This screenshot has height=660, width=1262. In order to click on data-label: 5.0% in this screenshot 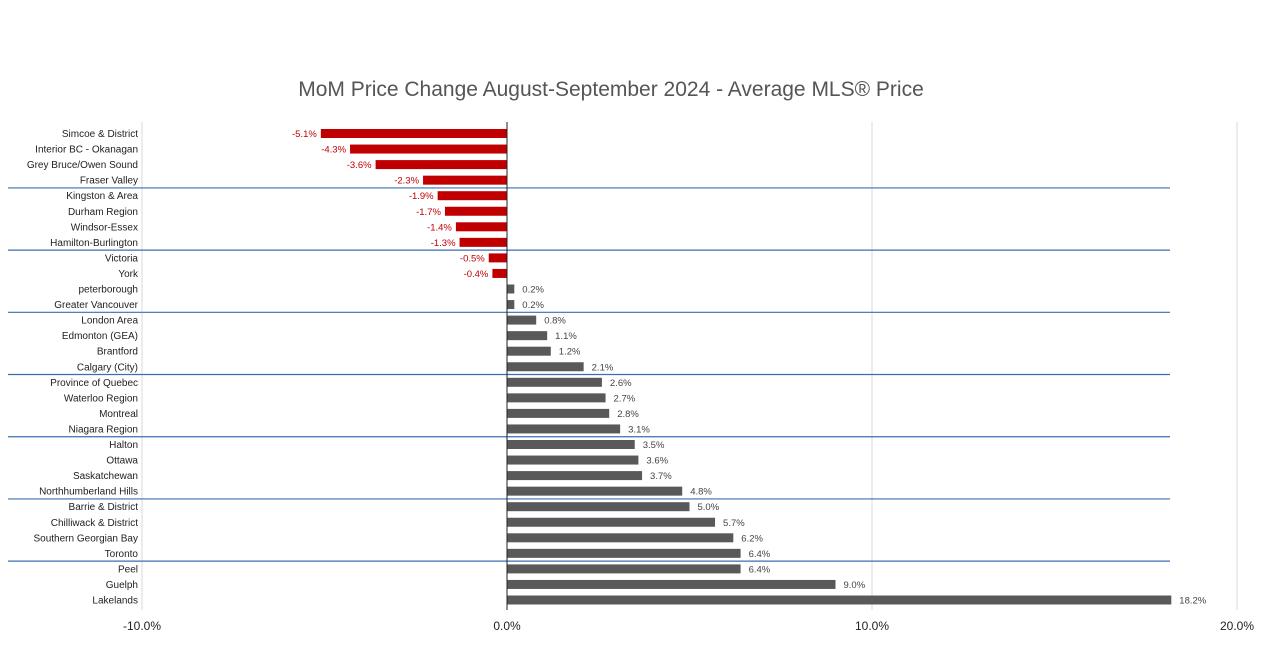, I will do `click(709, 507)`.